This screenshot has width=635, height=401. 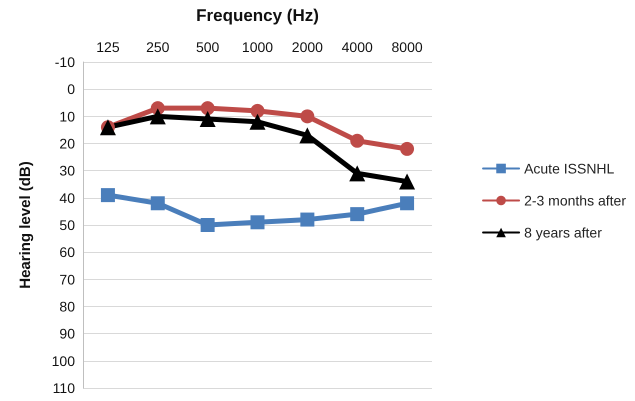 I want to click on y-tick-label: 10, so click(x=67, y=116).